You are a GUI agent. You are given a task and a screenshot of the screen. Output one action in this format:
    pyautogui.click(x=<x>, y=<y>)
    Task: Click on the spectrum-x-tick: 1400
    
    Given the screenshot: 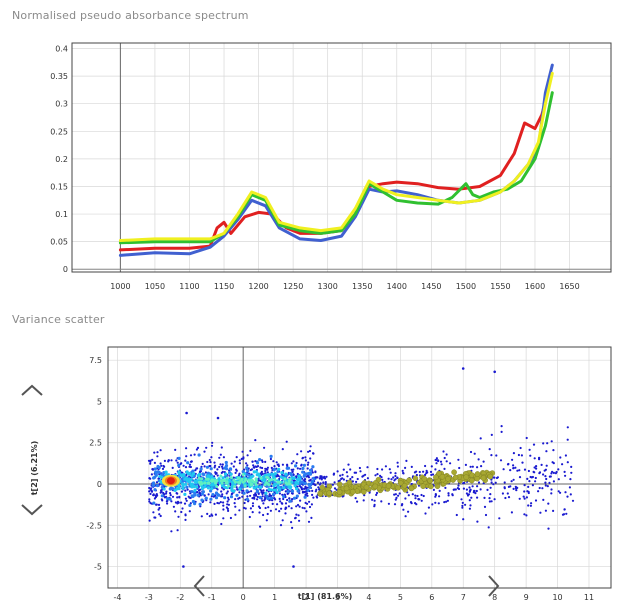 What is the action you would take?
    pyautogui.click(x=397, y=286)
    